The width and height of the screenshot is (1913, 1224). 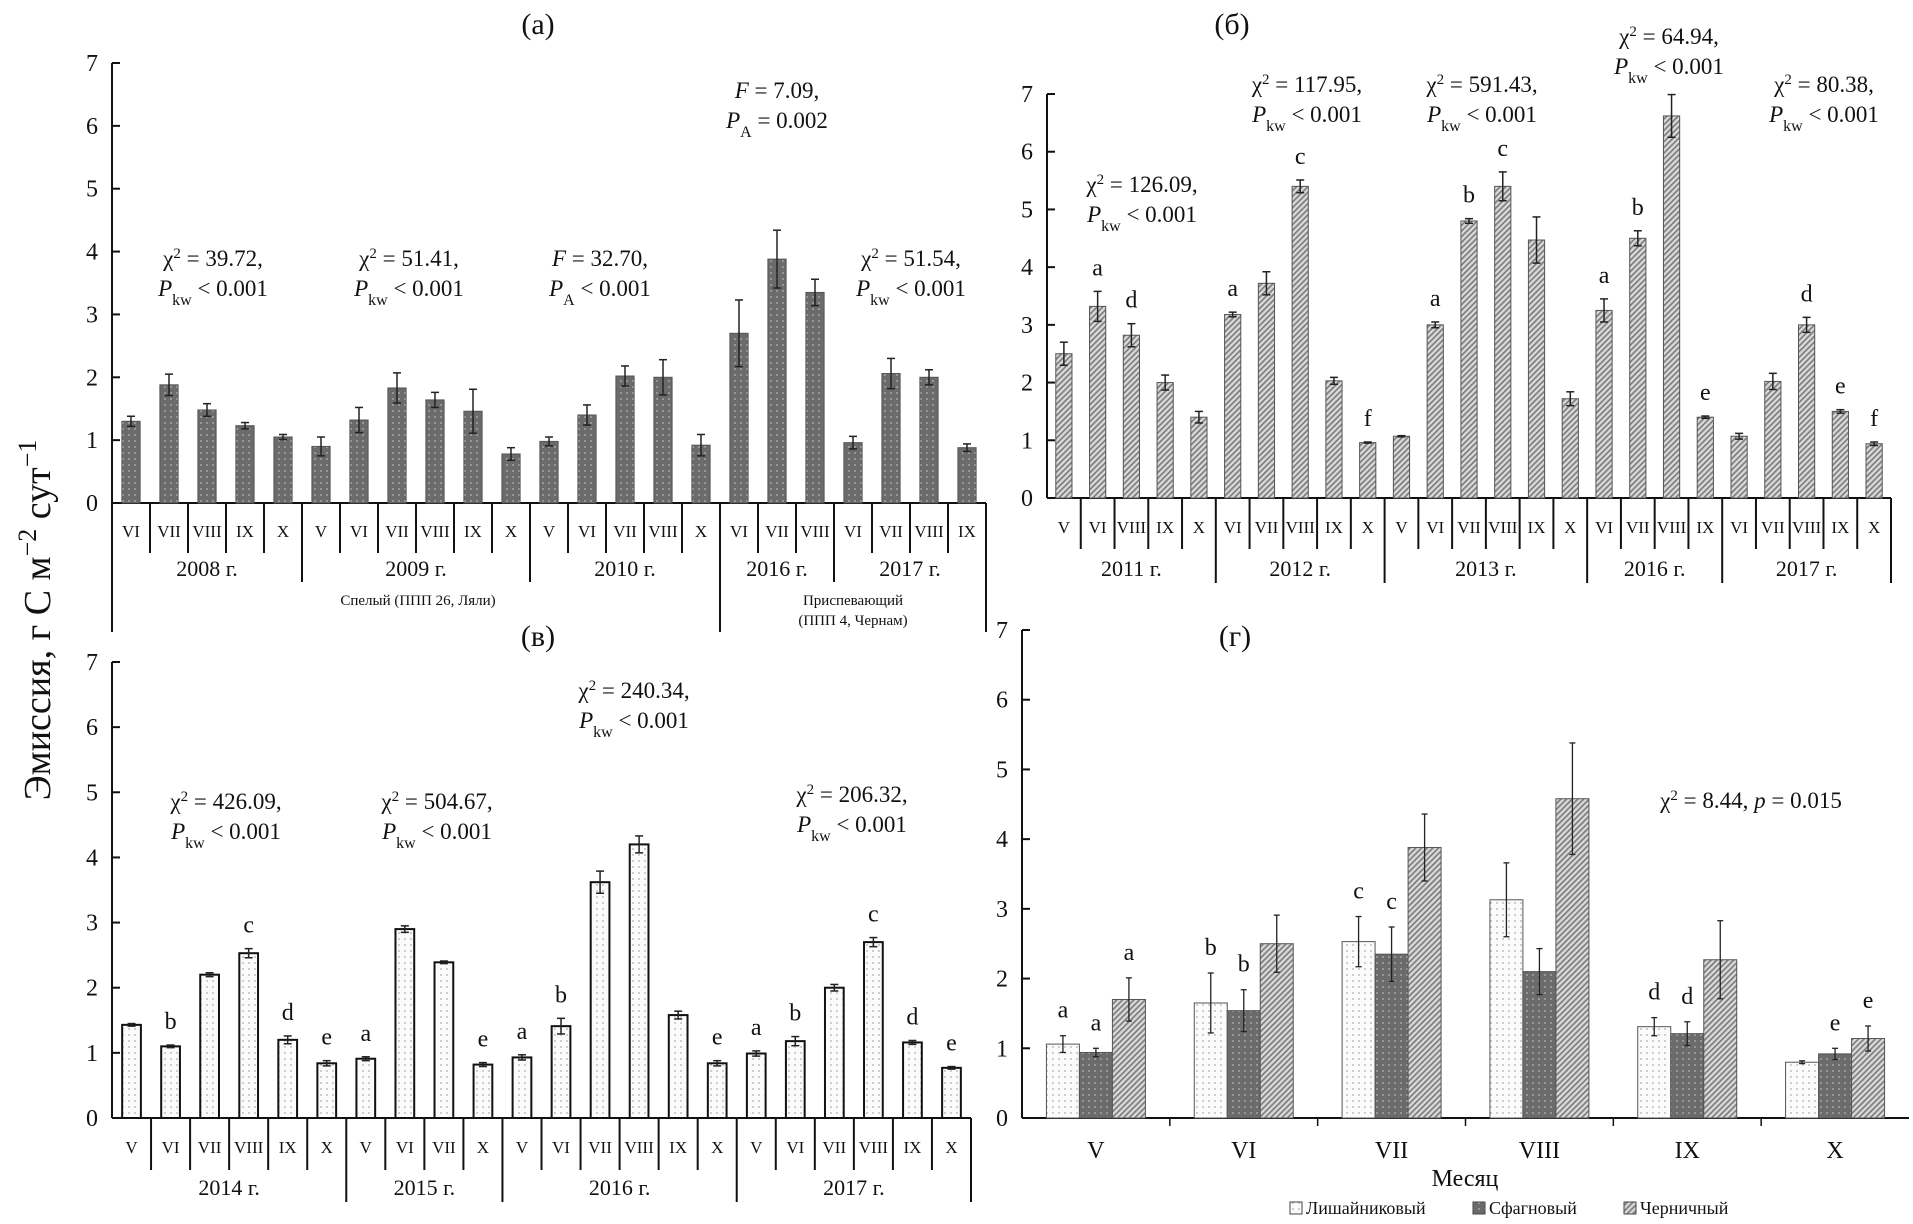 I want to click on significance-letter: f, so click(x=1874, y=419).